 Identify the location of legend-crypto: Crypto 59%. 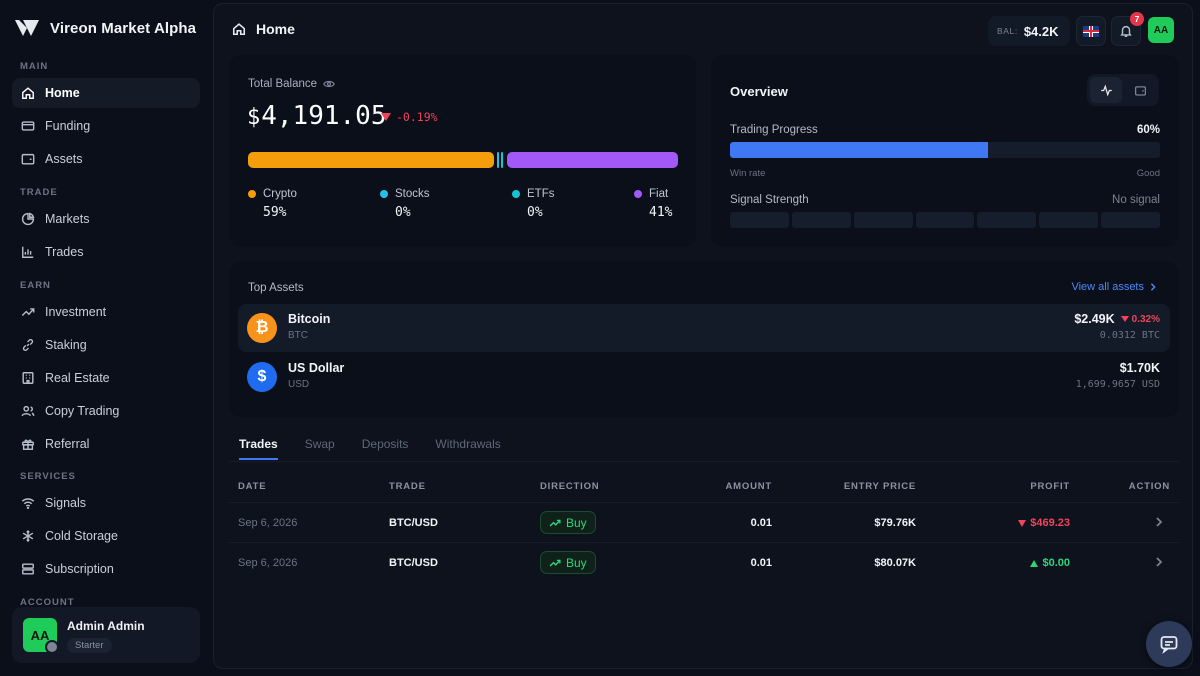
(272, 204).